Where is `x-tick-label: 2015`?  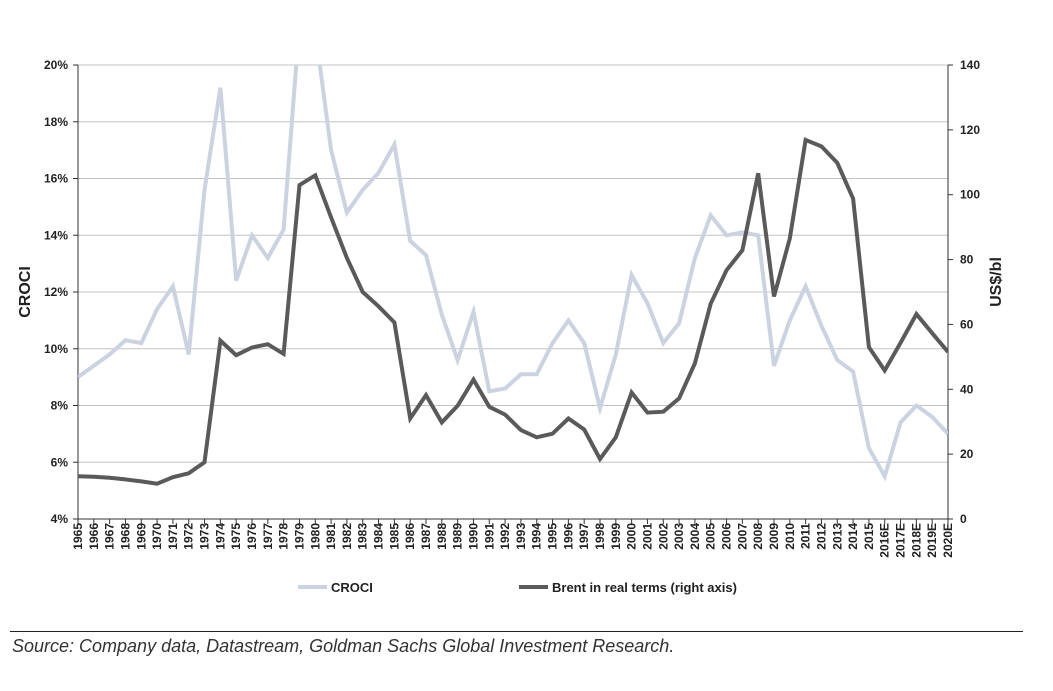 x-tick-label: 2015 is located at coordinates (869, 536).